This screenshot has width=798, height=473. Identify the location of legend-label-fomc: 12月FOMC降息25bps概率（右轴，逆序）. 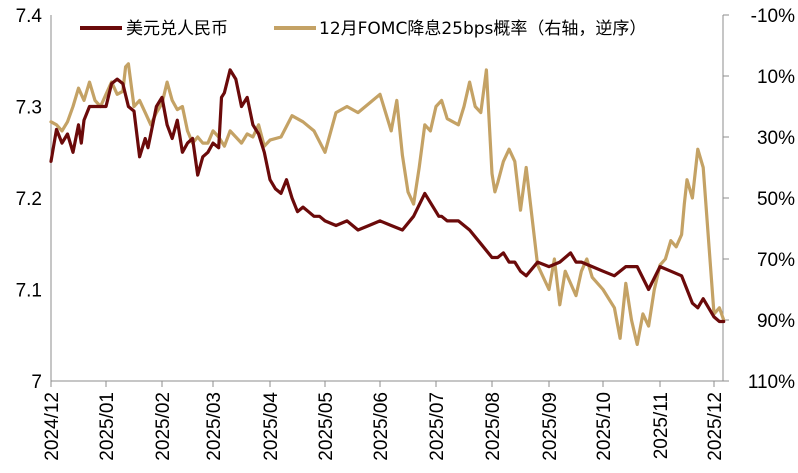
(482, 29).